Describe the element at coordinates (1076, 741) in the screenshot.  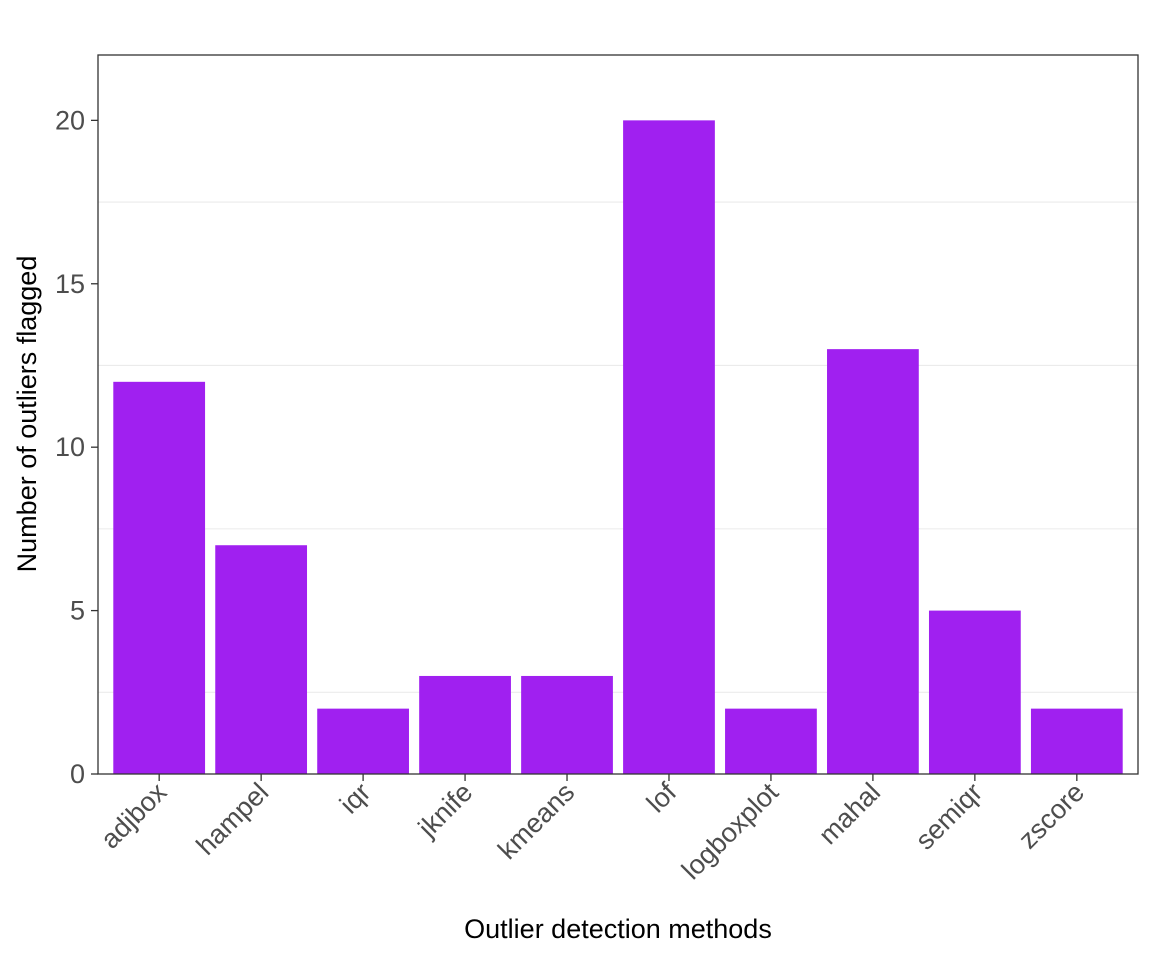
I see `bar-zscore` at that location.